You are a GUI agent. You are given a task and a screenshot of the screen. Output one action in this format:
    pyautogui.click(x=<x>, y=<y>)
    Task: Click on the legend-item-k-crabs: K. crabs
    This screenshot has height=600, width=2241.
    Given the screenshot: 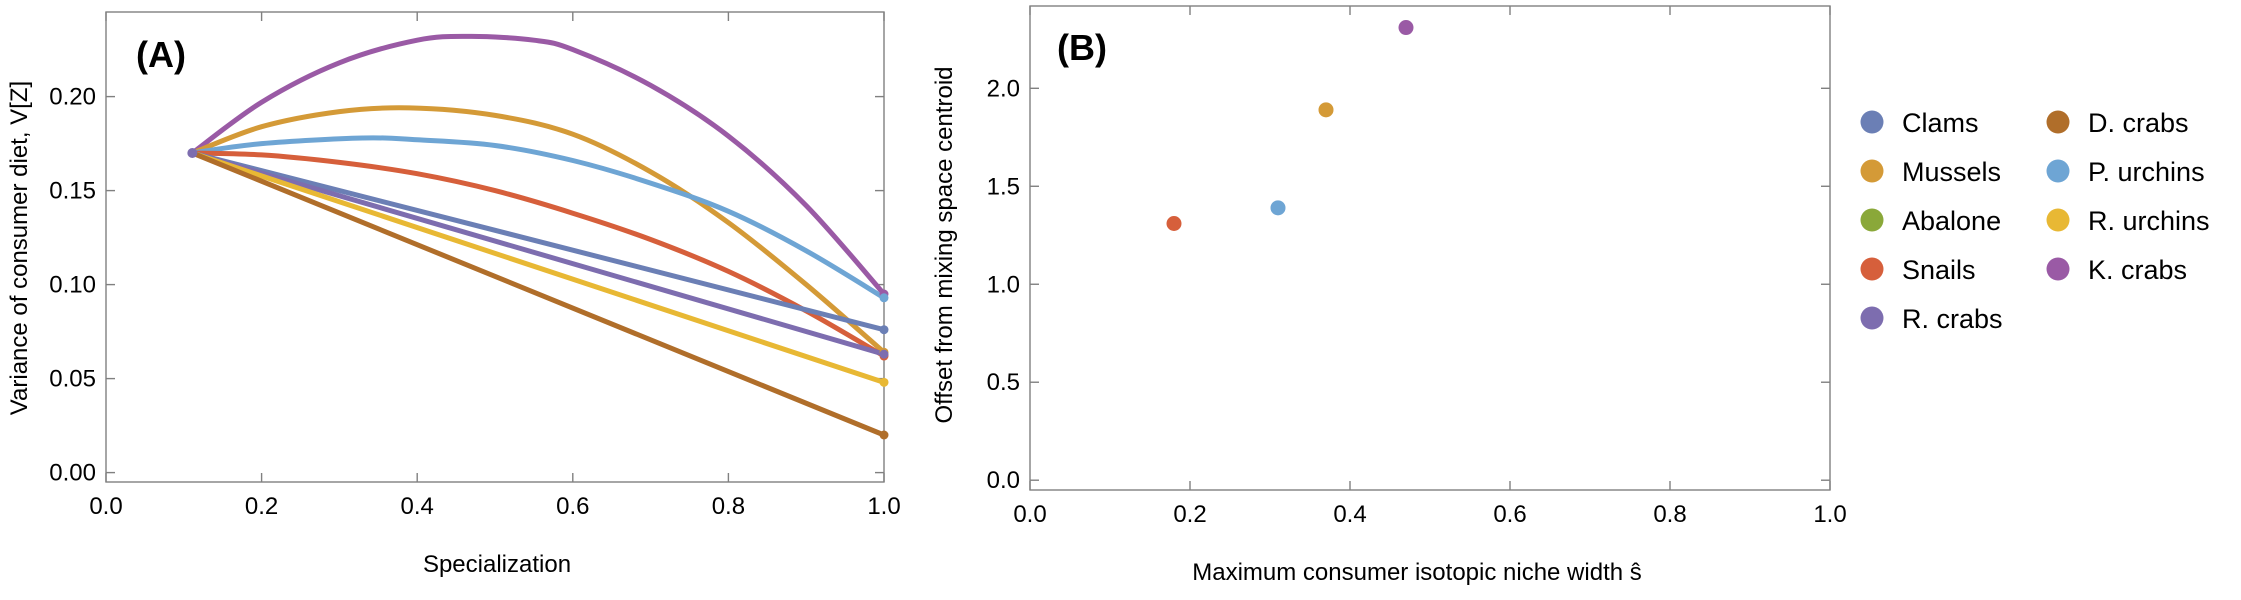 What is the action you would take?
    pyautogui.click(x=2116, y=270)
    